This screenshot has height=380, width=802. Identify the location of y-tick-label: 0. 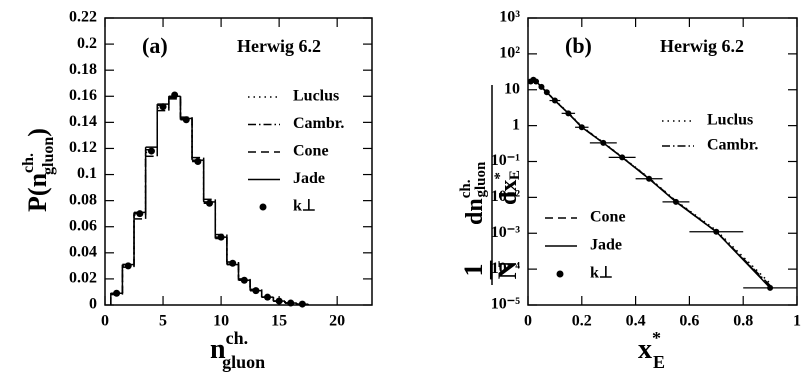
(93, 304).